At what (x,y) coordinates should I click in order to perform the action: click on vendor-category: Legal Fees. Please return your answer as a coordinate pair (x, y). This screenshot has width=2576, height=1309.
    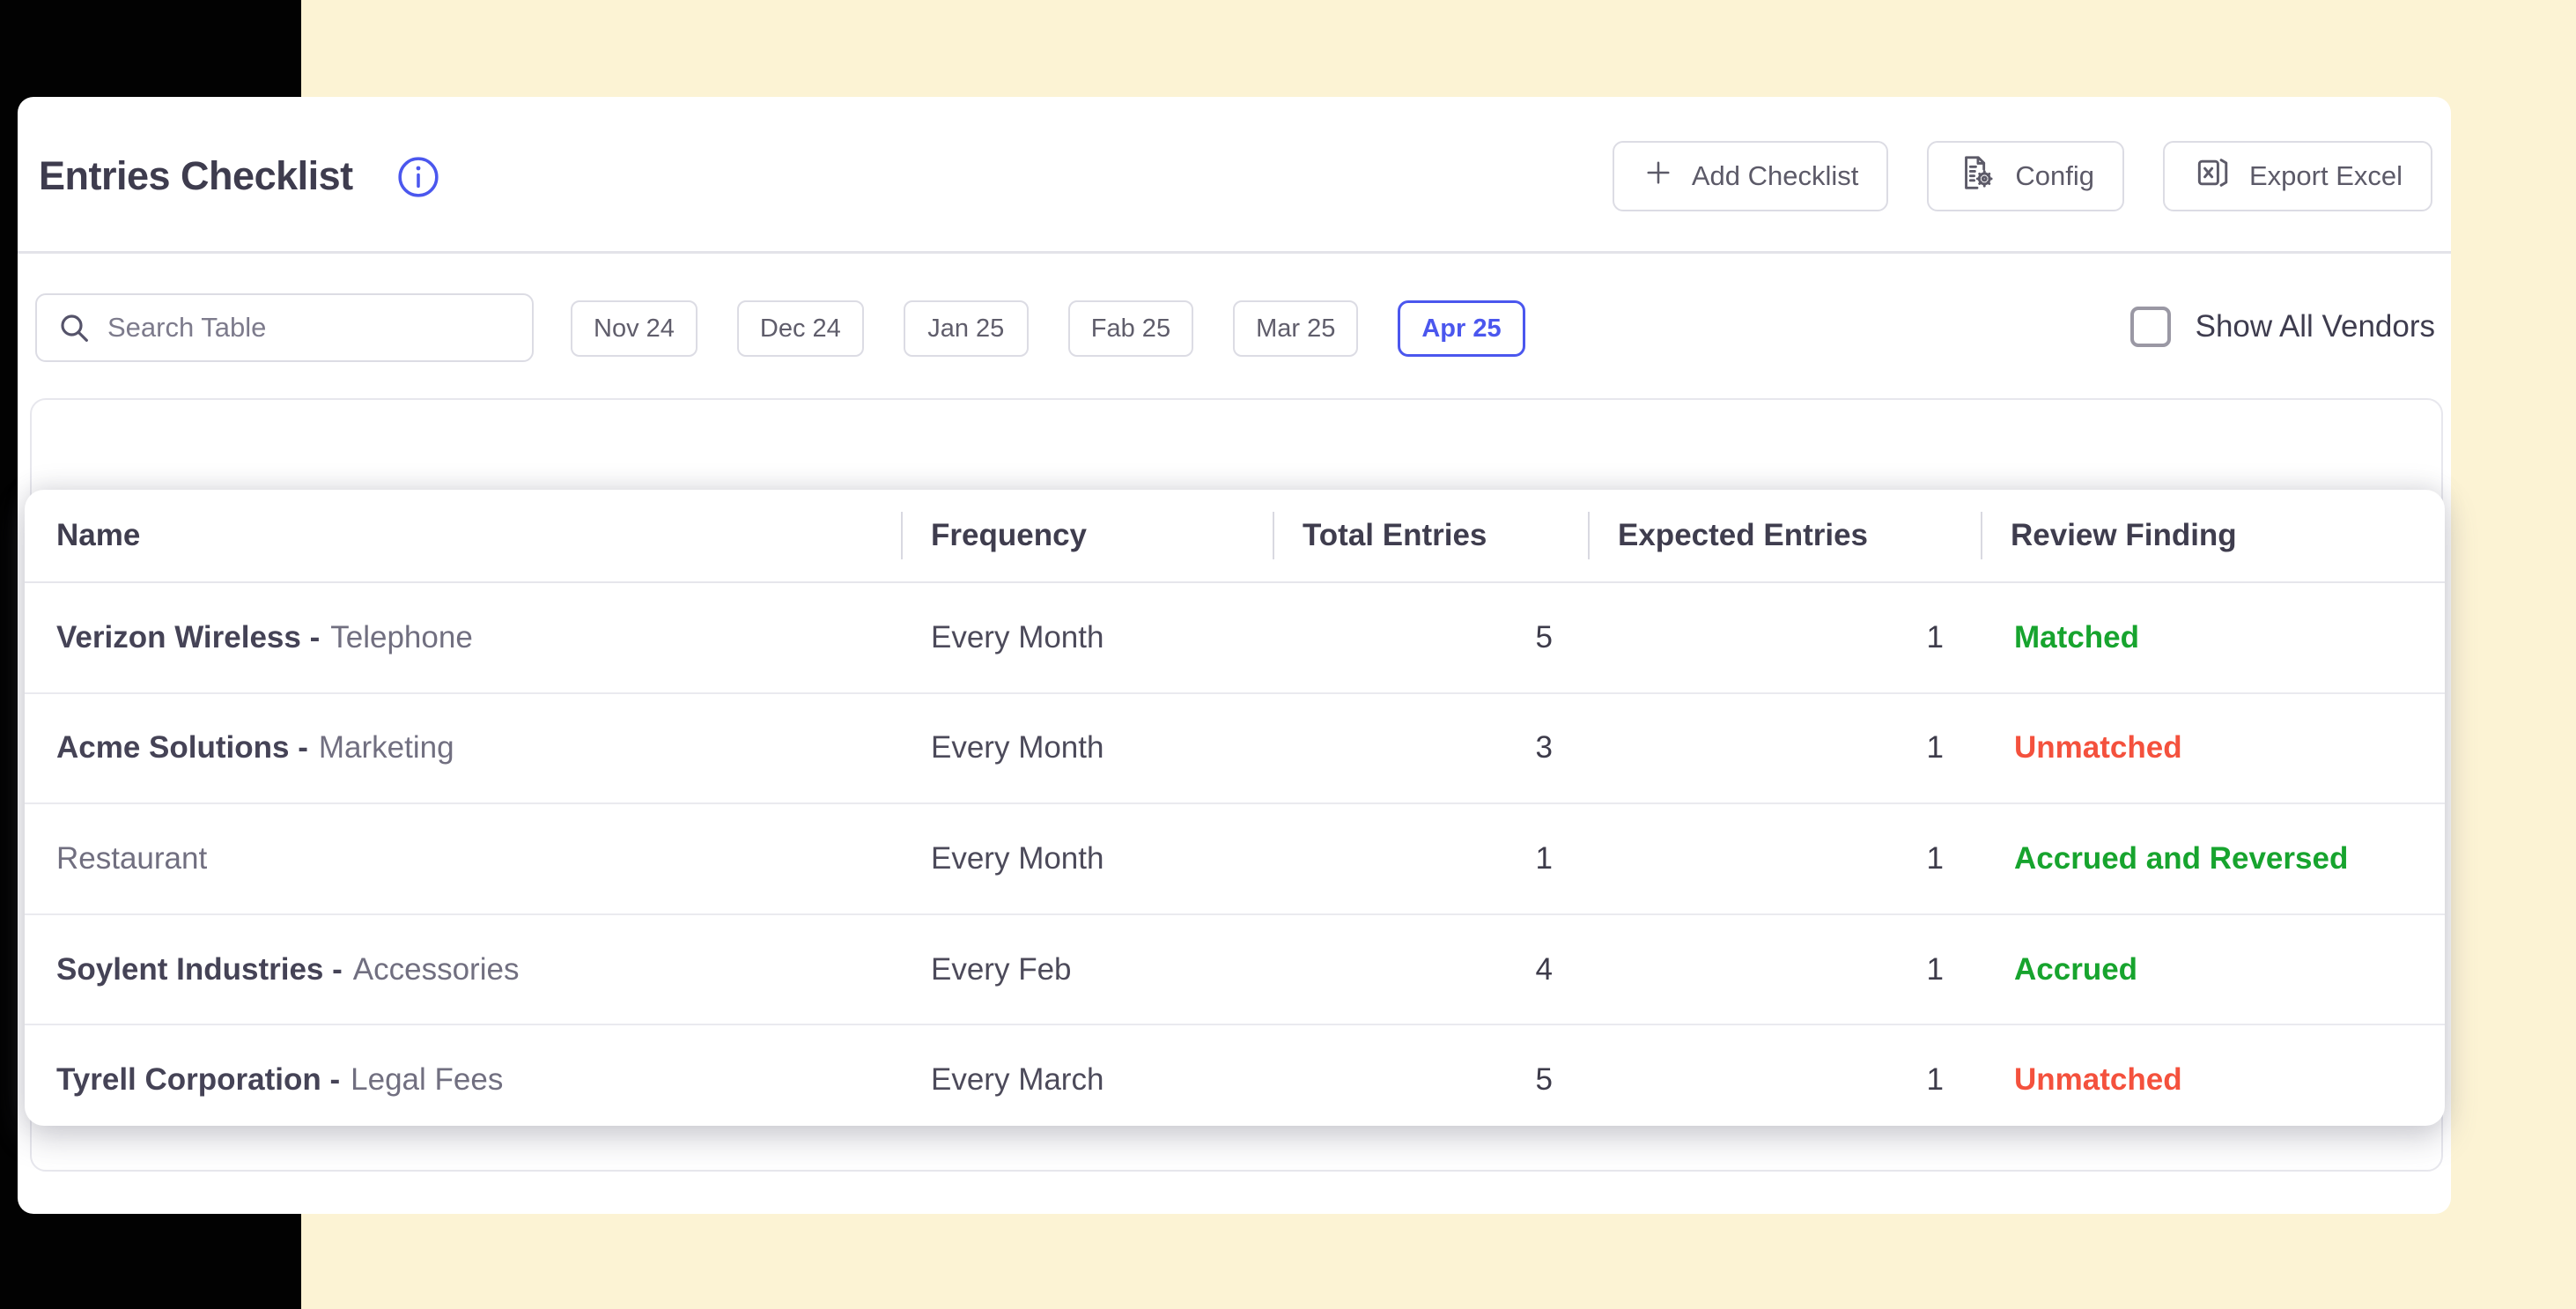
    Looking at the image, I should click on (427, 1080).